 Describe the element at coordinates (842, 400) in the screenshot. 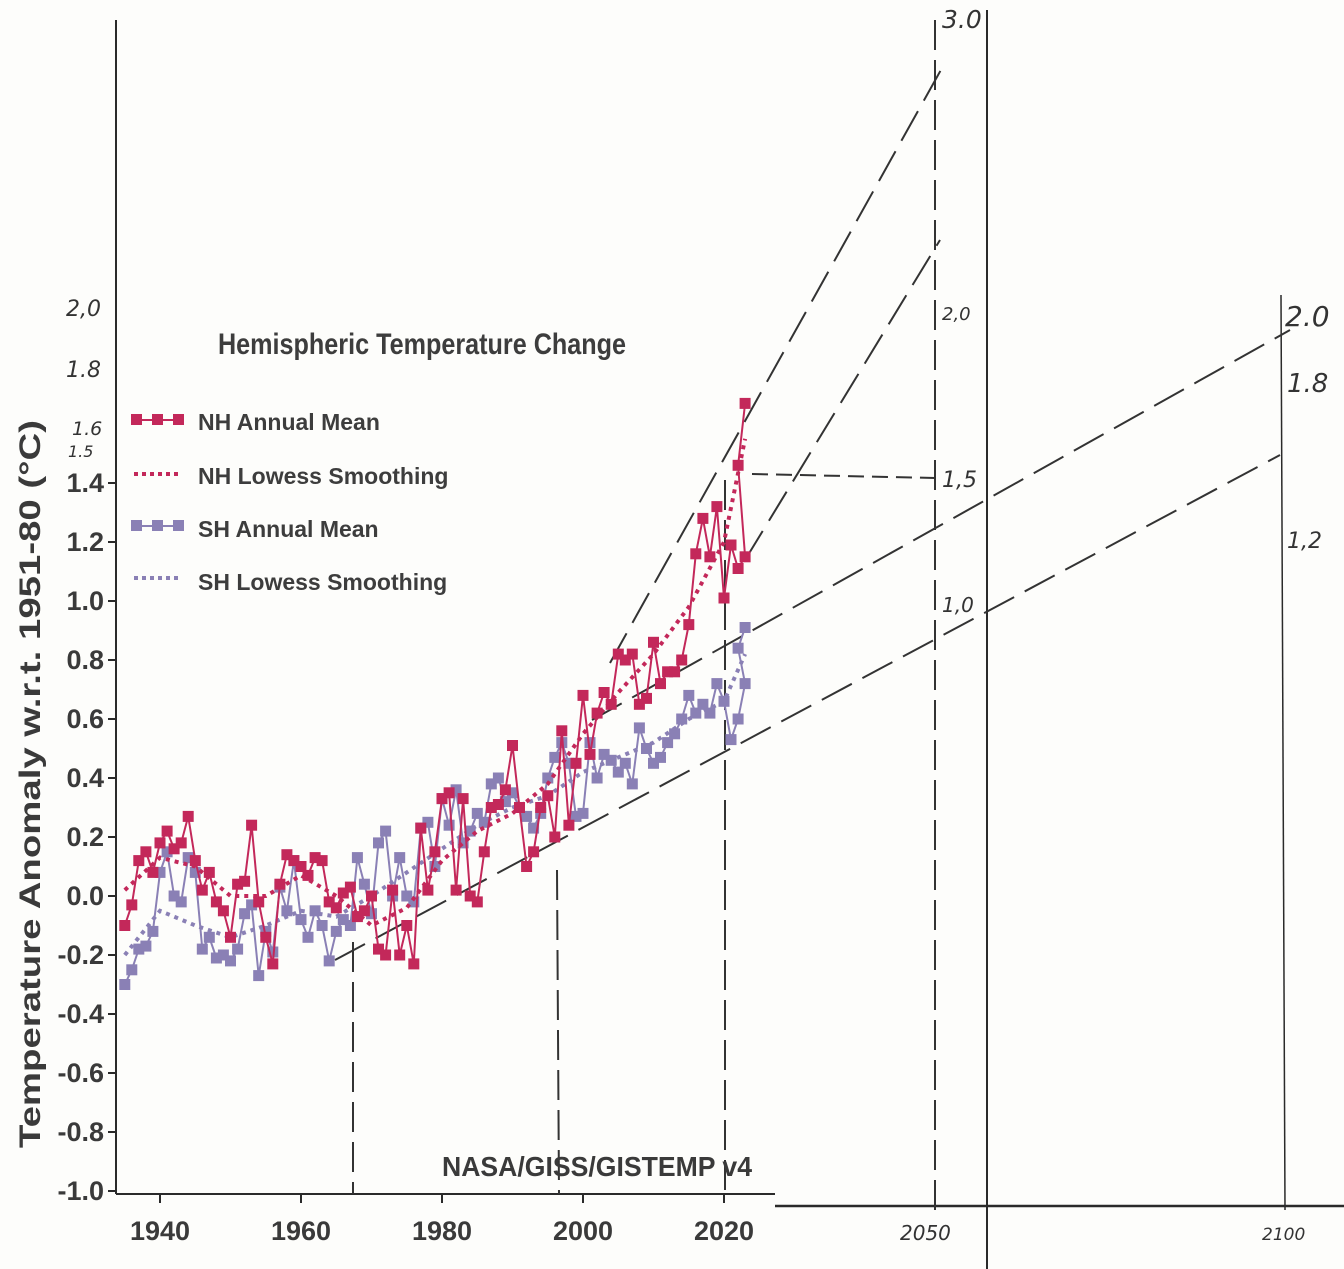

I see `projection-line-lower-steep` at that location.